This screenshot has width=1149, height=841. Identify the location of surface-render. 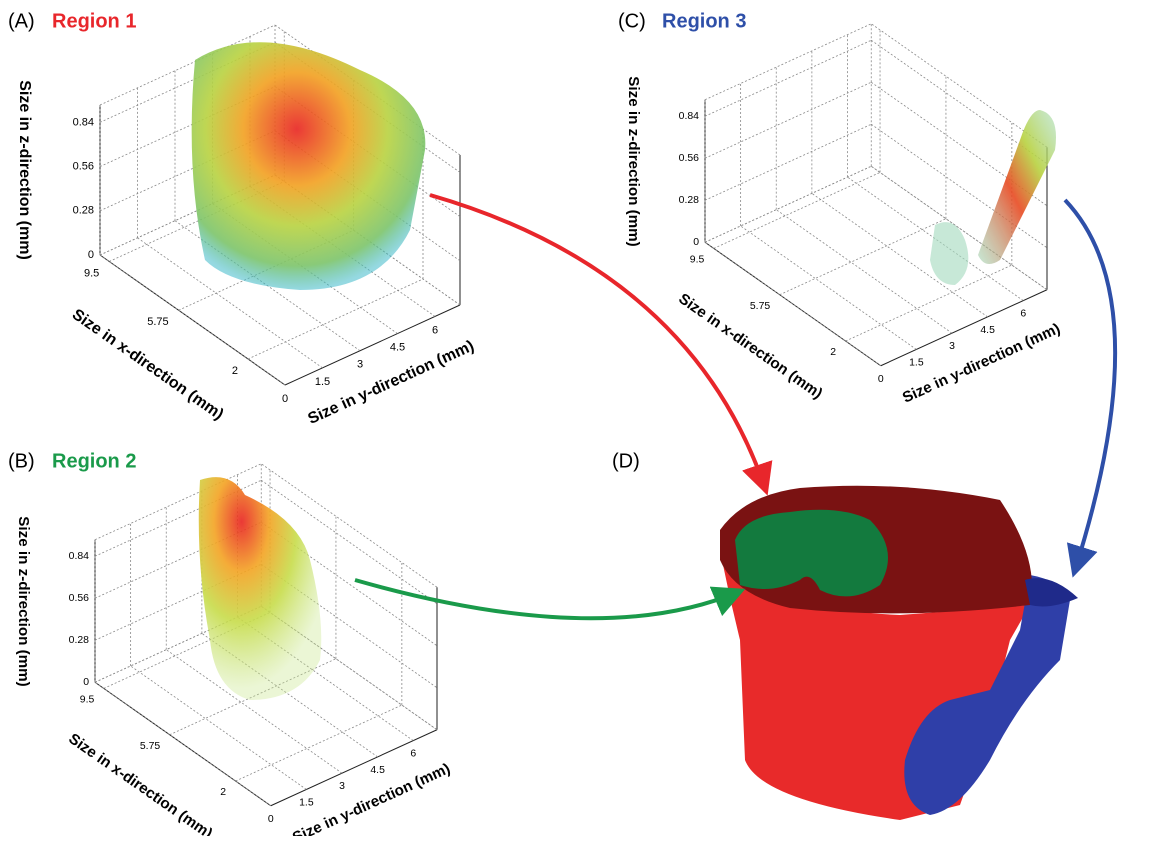
(899, 652).